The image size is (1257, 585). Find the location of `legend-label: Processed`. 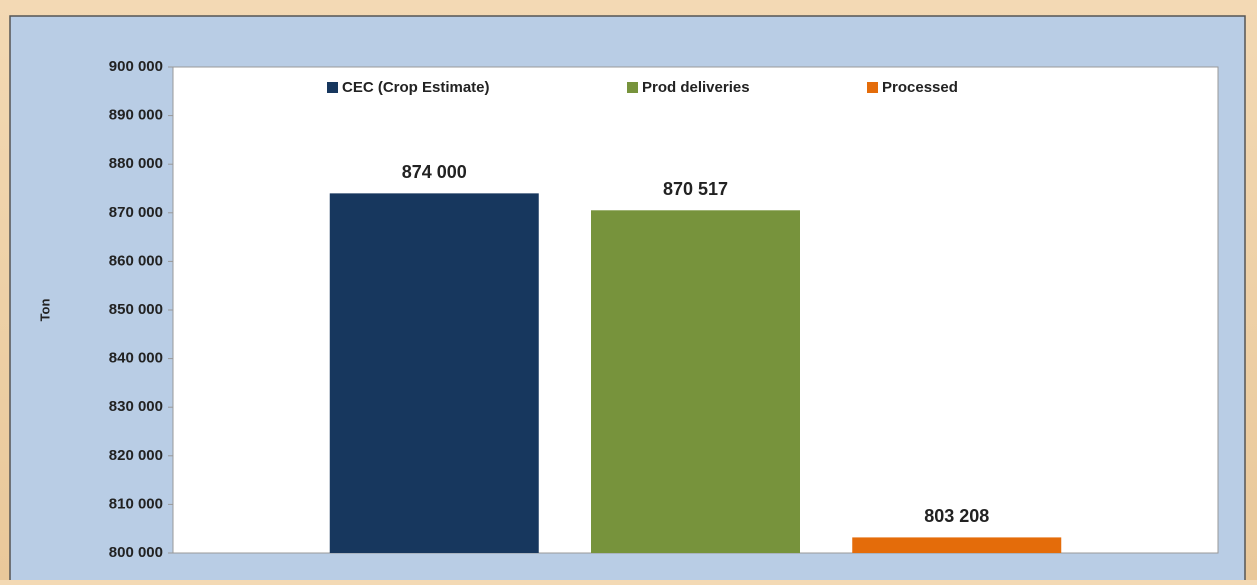

legend-label: Processed is located at coordinates (920, 87).